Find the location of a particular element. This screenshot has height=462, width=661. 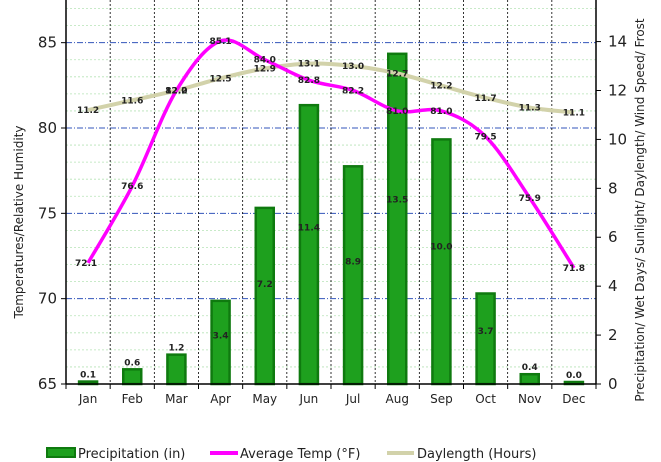

daylength-label-feb: 11.6 is located at coordinates (132, 101).